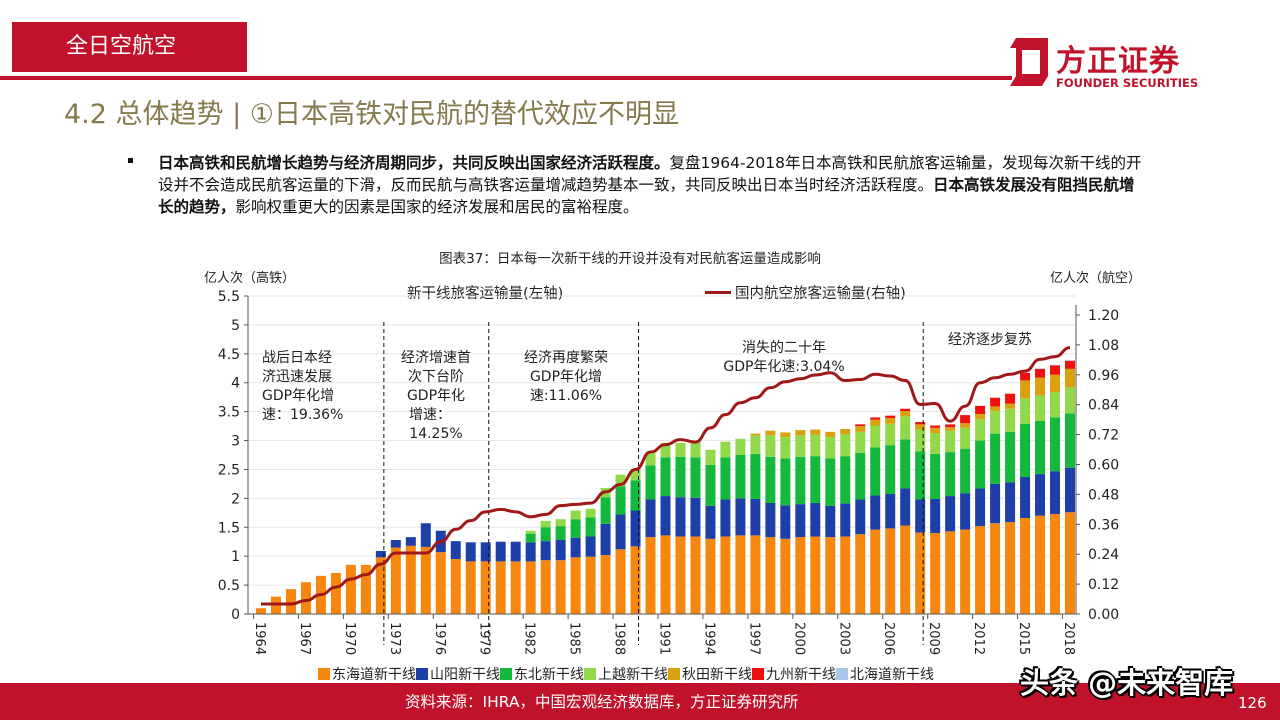 The width and height of the screenshot is (1280, 720). I want to click on x-tick-label: 1994, so click(708, 638).